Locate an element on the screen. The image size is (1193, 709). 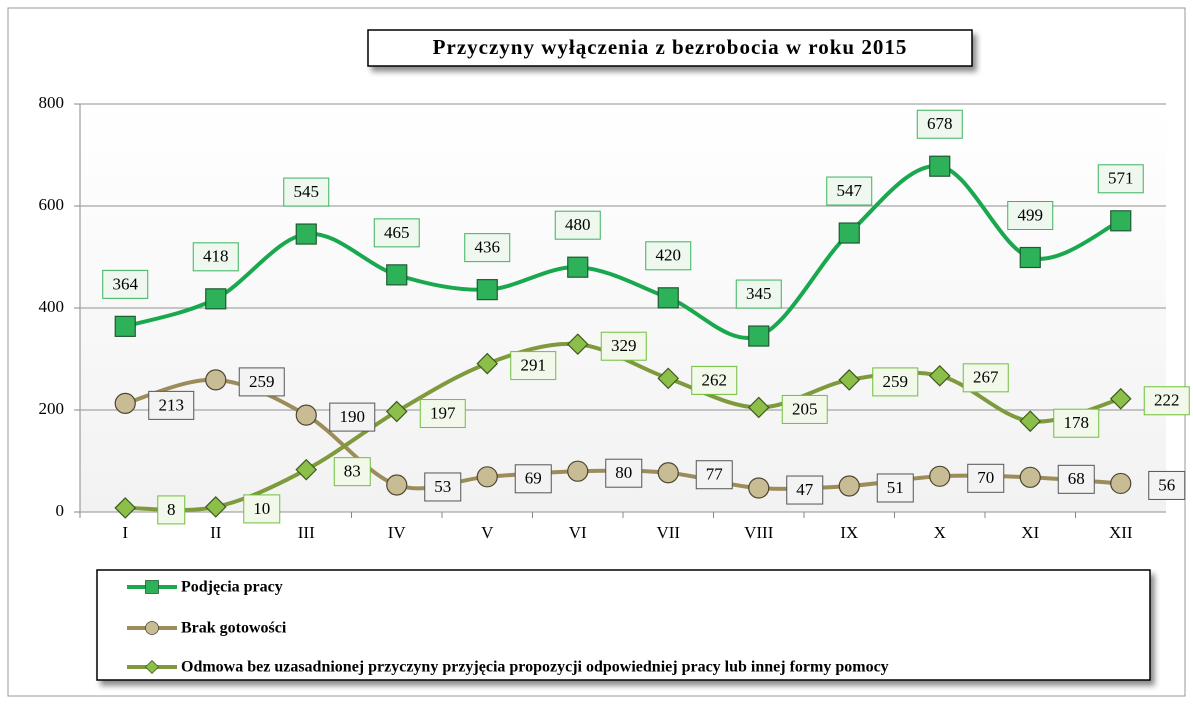
title-box is located at coordinates (670, 48).